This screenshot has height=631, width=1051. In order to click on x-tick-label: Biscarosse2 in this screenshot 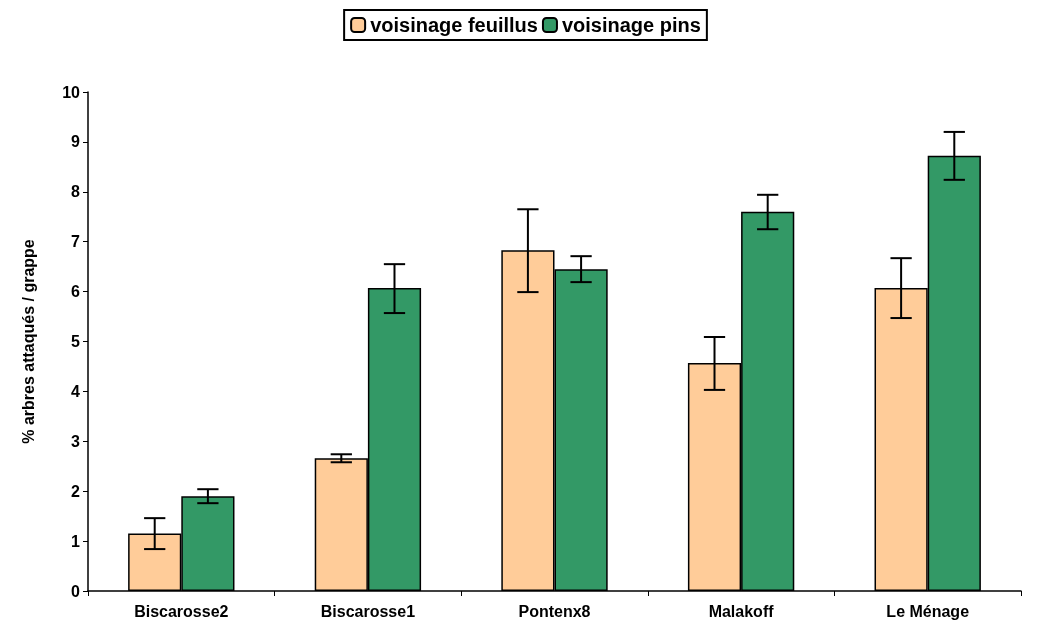, I will do `click(181, 611)`.